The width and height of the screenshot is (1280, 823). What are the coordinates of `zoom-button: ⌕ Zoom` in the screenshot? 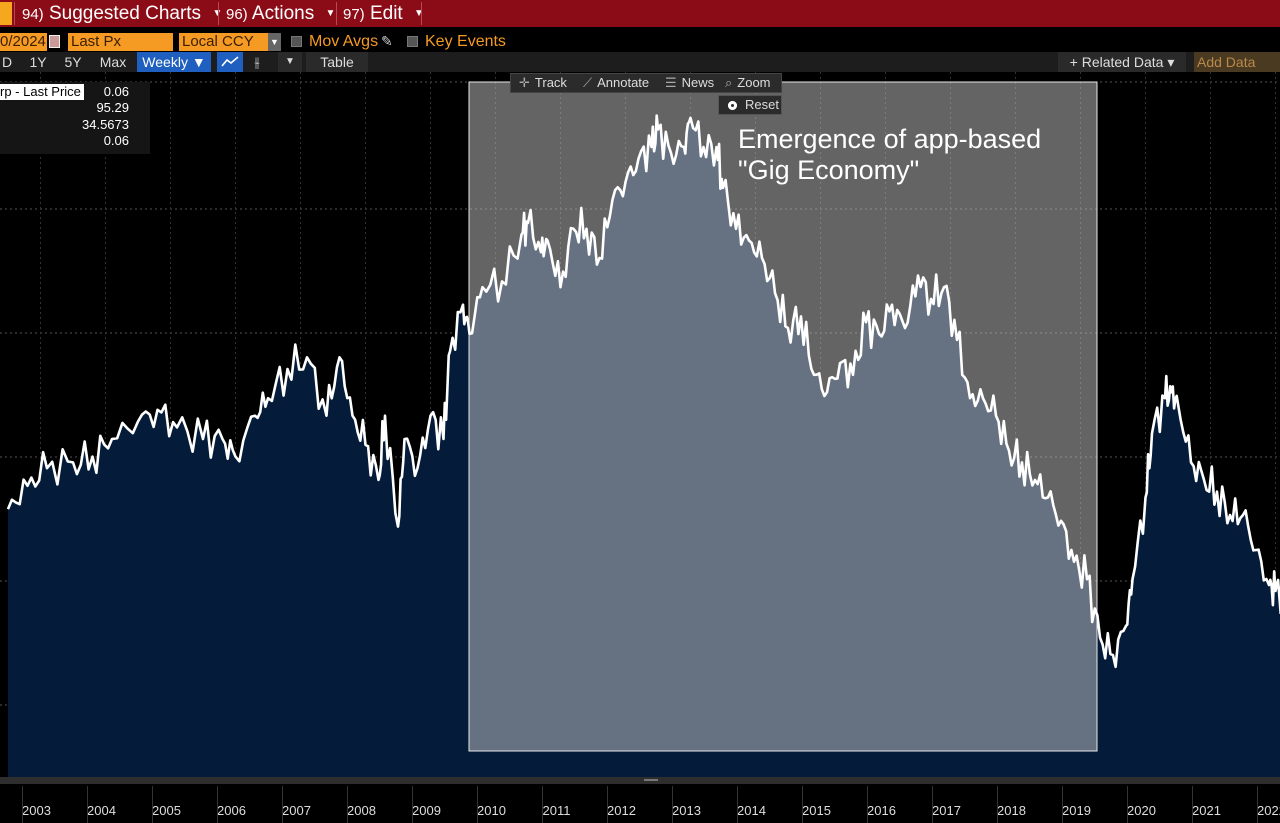 It's located at (748, 83).